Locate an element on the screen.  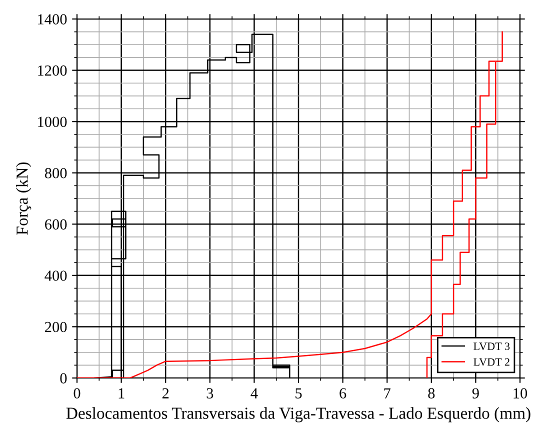
x-tick-label: 1 is located at coordinates (121, 393).